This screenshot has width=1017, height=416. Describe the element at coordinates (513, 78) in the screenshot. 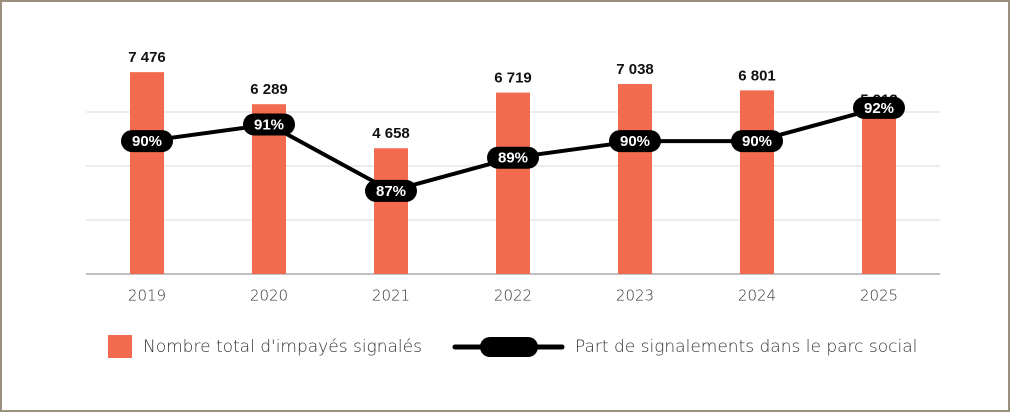

I see `bar-value-label: 6 719` at that location.